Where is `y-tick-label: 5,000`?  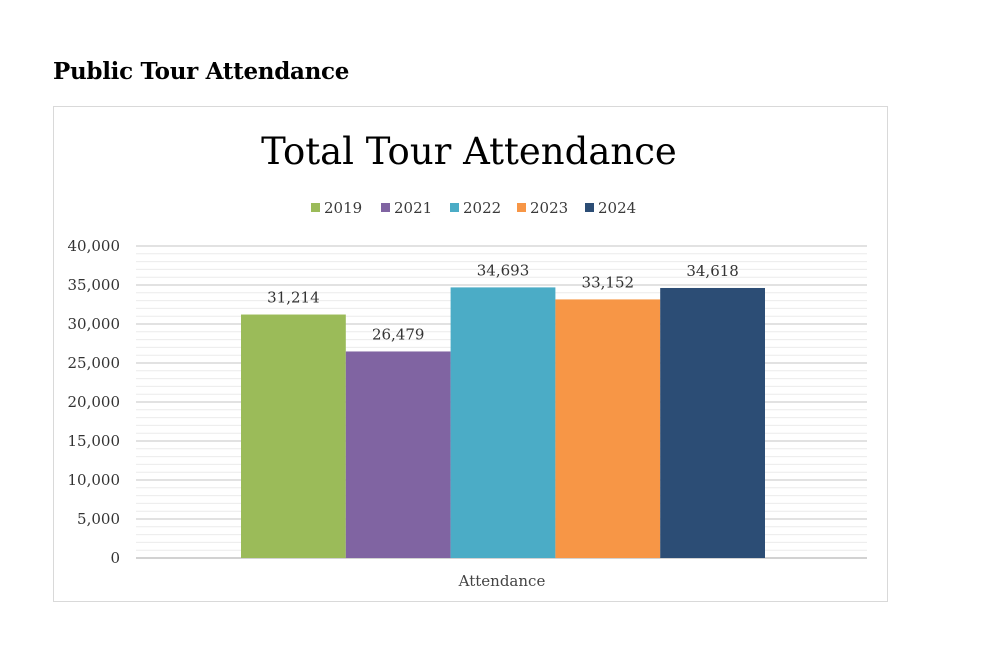
y-tick-label: 5,000 is located at coordinates (98, 519).